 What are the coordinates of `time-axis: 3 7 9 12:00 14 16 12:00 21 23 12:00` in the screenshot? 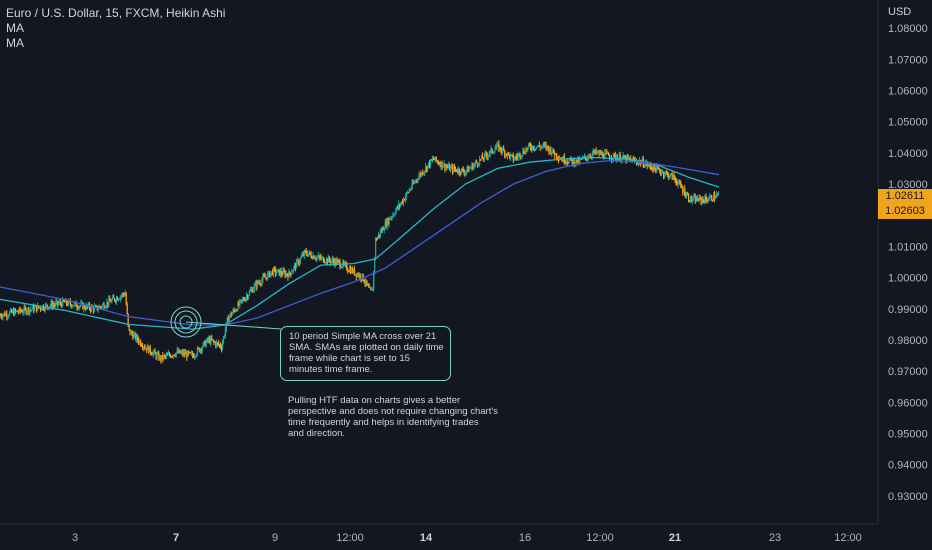 It's located at (467, 538).